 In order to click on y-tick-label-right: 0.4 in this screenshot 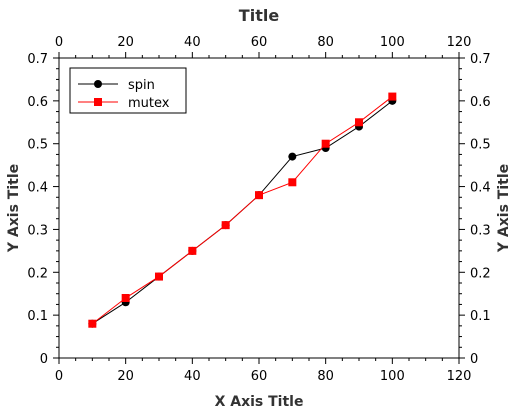, I will do `click(480, 188)`.